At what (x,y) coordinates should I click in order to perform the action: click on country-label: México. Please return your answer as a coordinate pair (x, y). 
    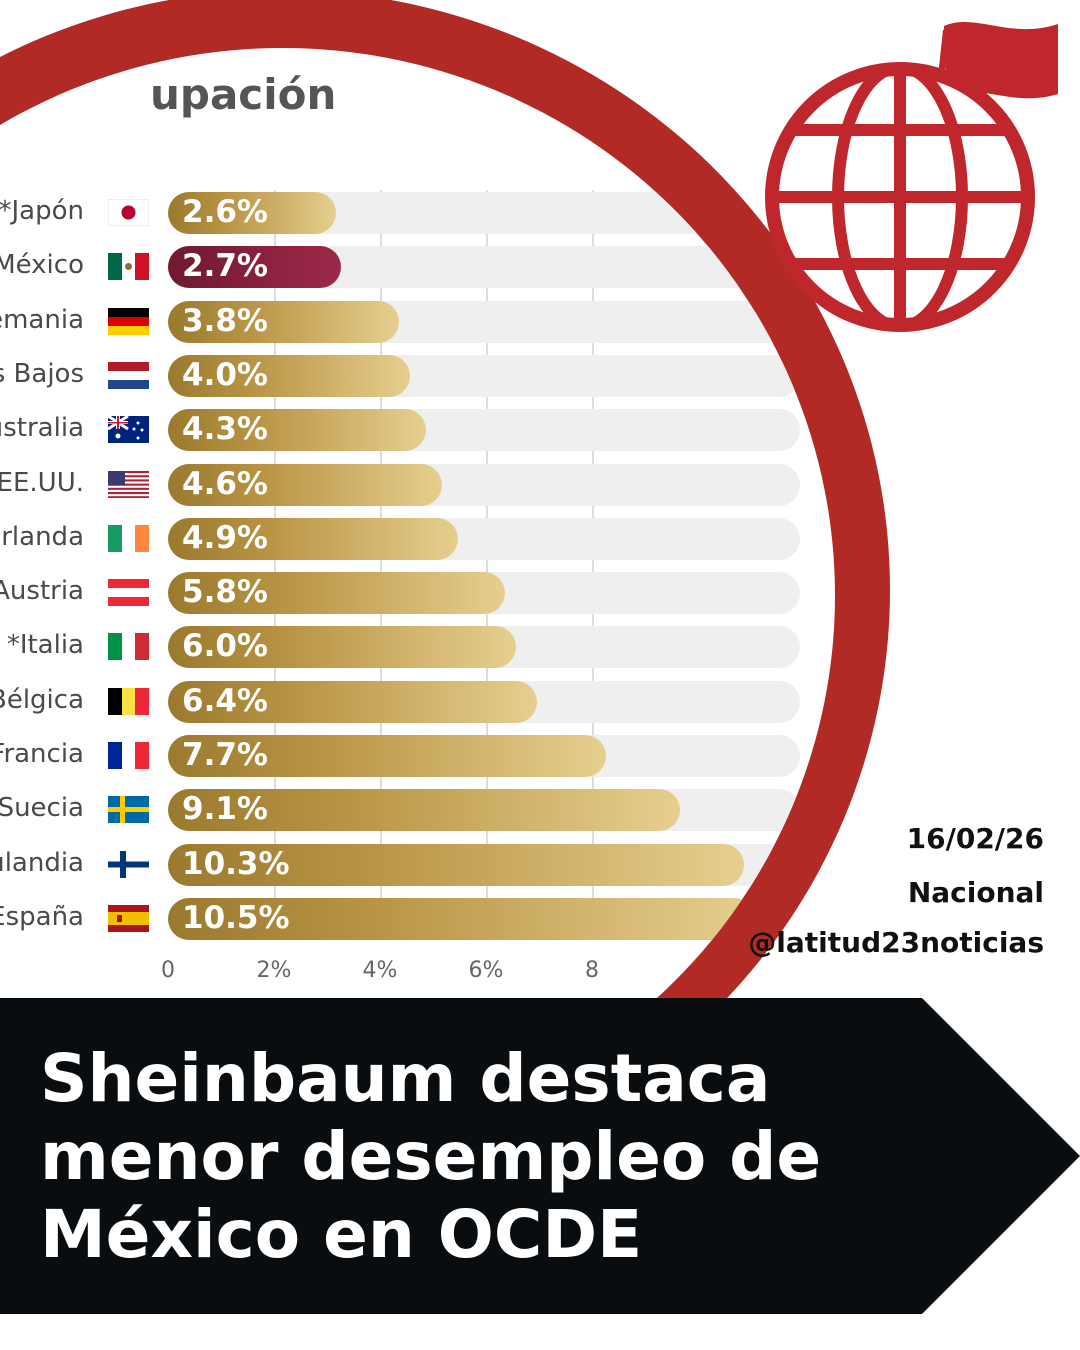
    Looking at the image, I should click on (42, 265).